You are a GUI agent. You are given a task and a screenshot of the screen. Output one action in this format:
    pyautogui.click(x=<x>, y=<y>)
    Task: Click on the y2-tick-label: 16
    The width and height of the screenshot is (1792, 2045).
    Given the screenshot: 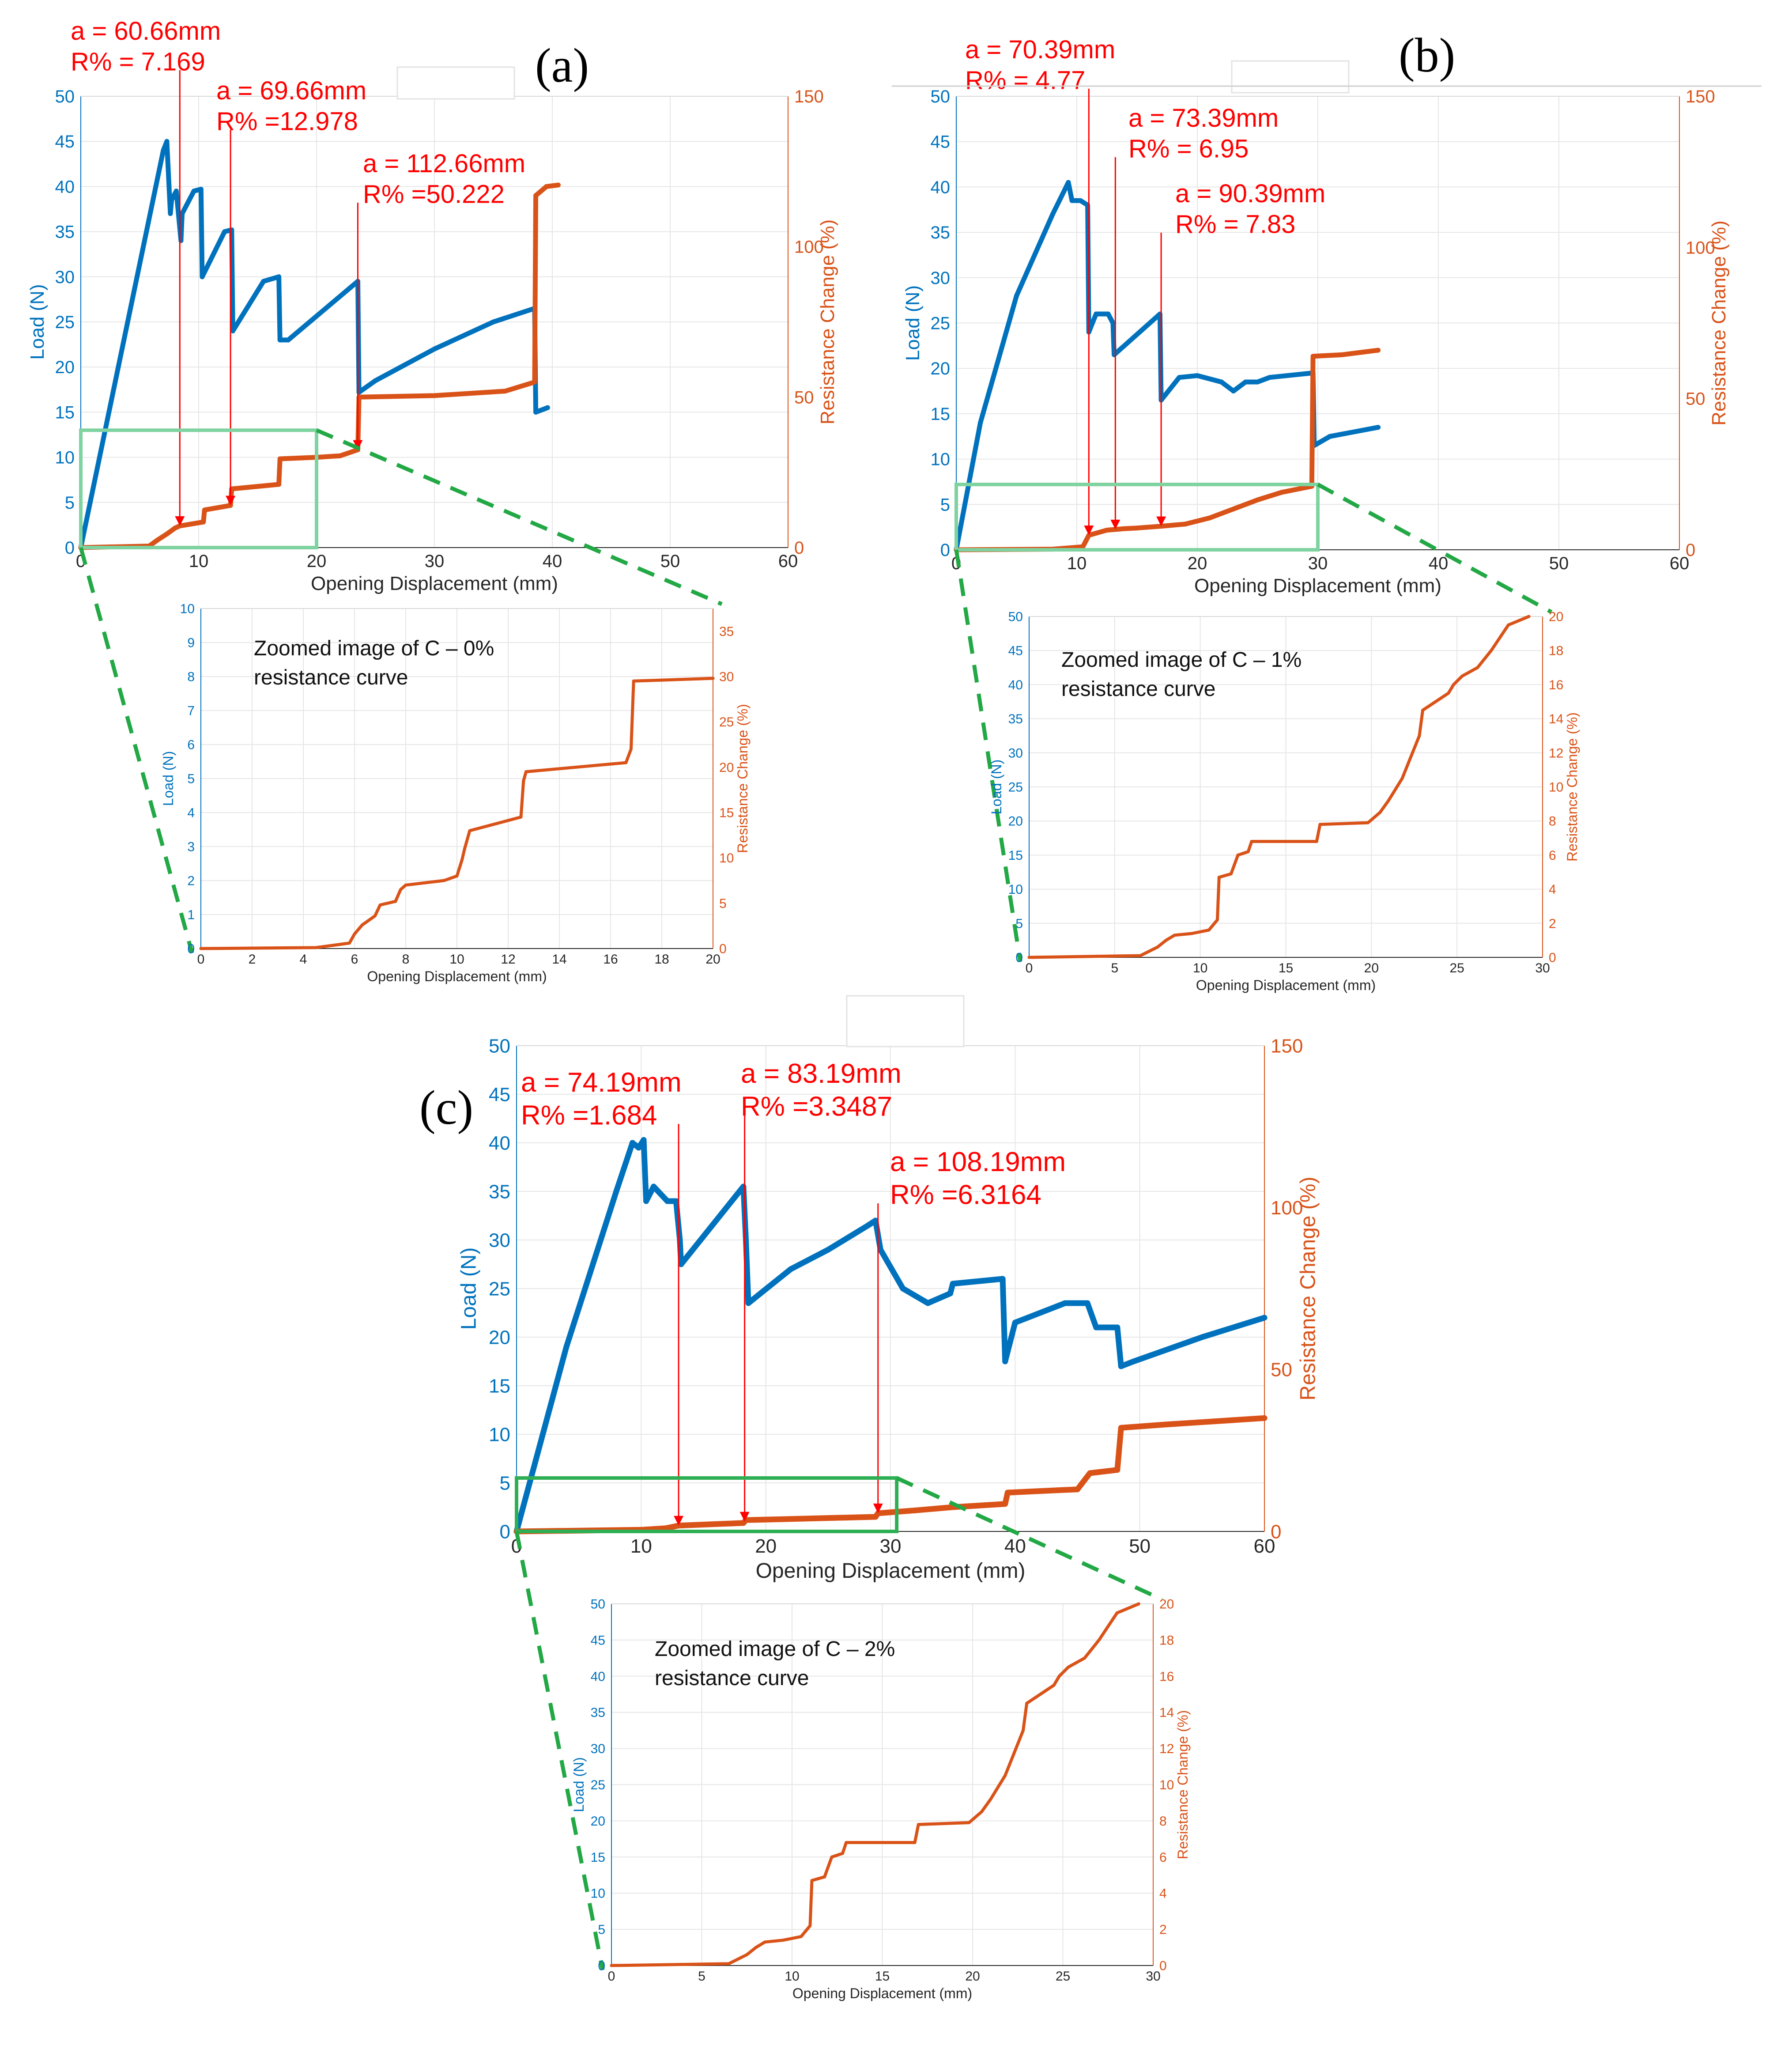 What is the action you would take?
    pyautogui.click(x=1166, y=1676)
    